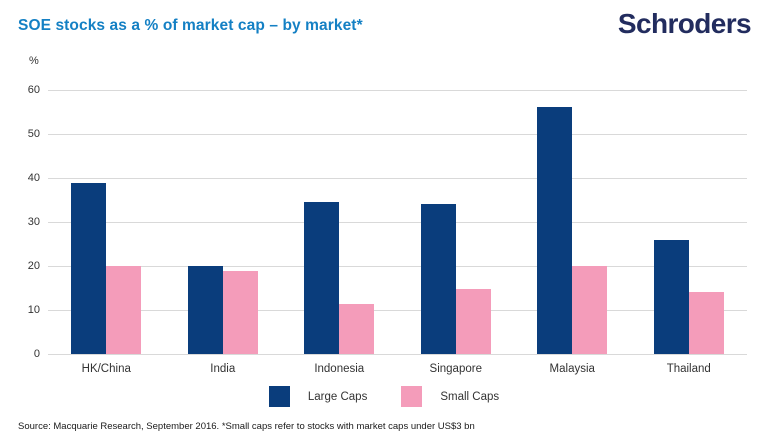 Image resolution: width=768 pixels, height=444 pixels. I want to click on legend: Large Caps Small Caps, so click(384, 396).